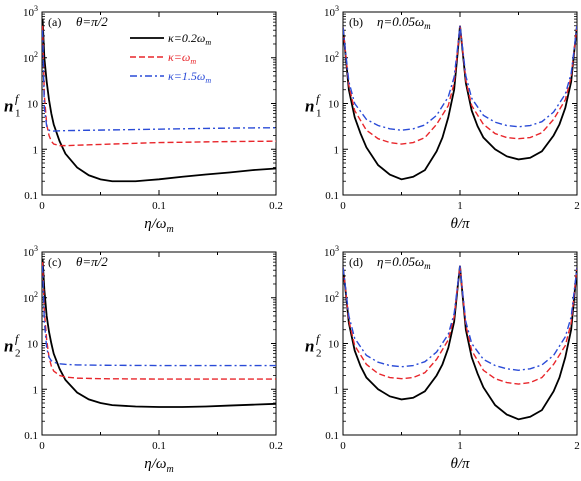 The width and height of the screenshot is (581, 481). Describe the element at coordinates (356, 262) in the screenshot. I see `panel-label: (d)` at that location.